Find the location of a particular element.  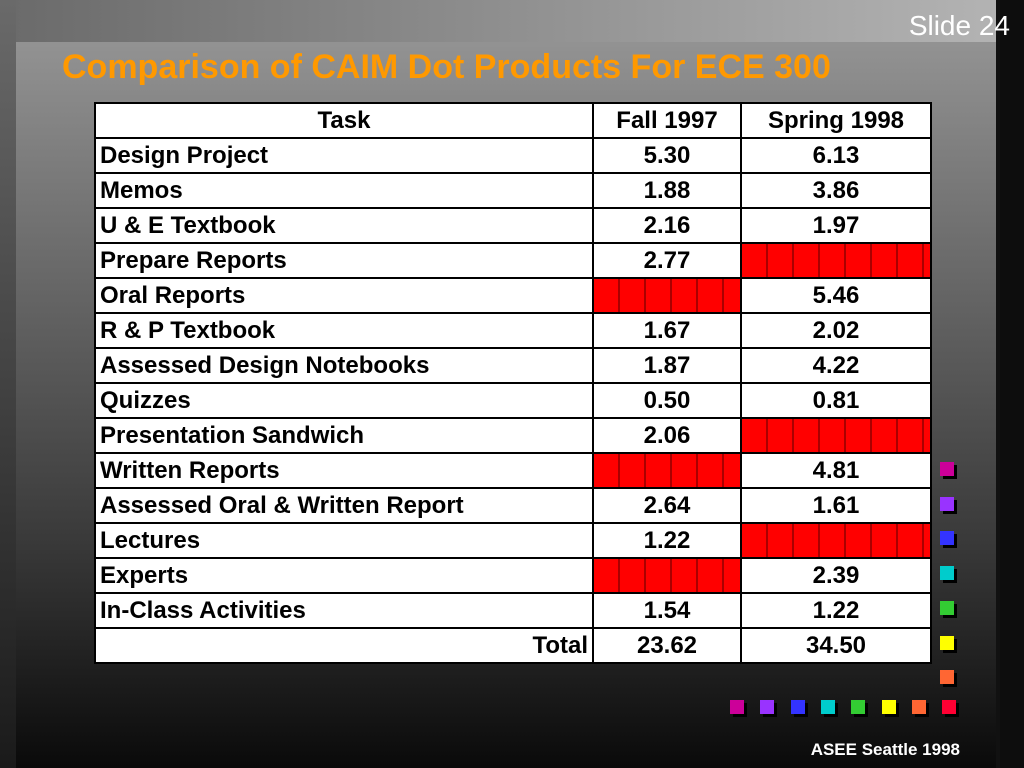

header-task: Task is located at coordinates (344, 120).